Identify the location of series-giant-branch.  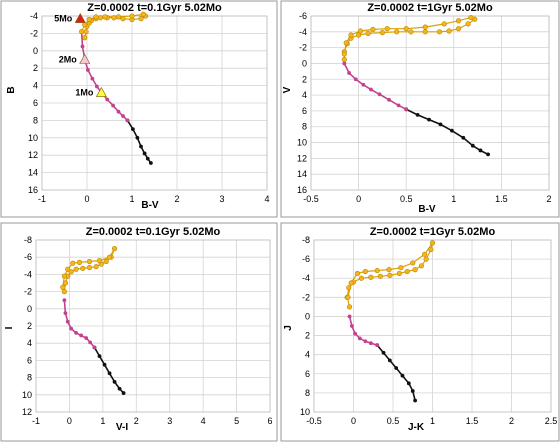
(390, 275).